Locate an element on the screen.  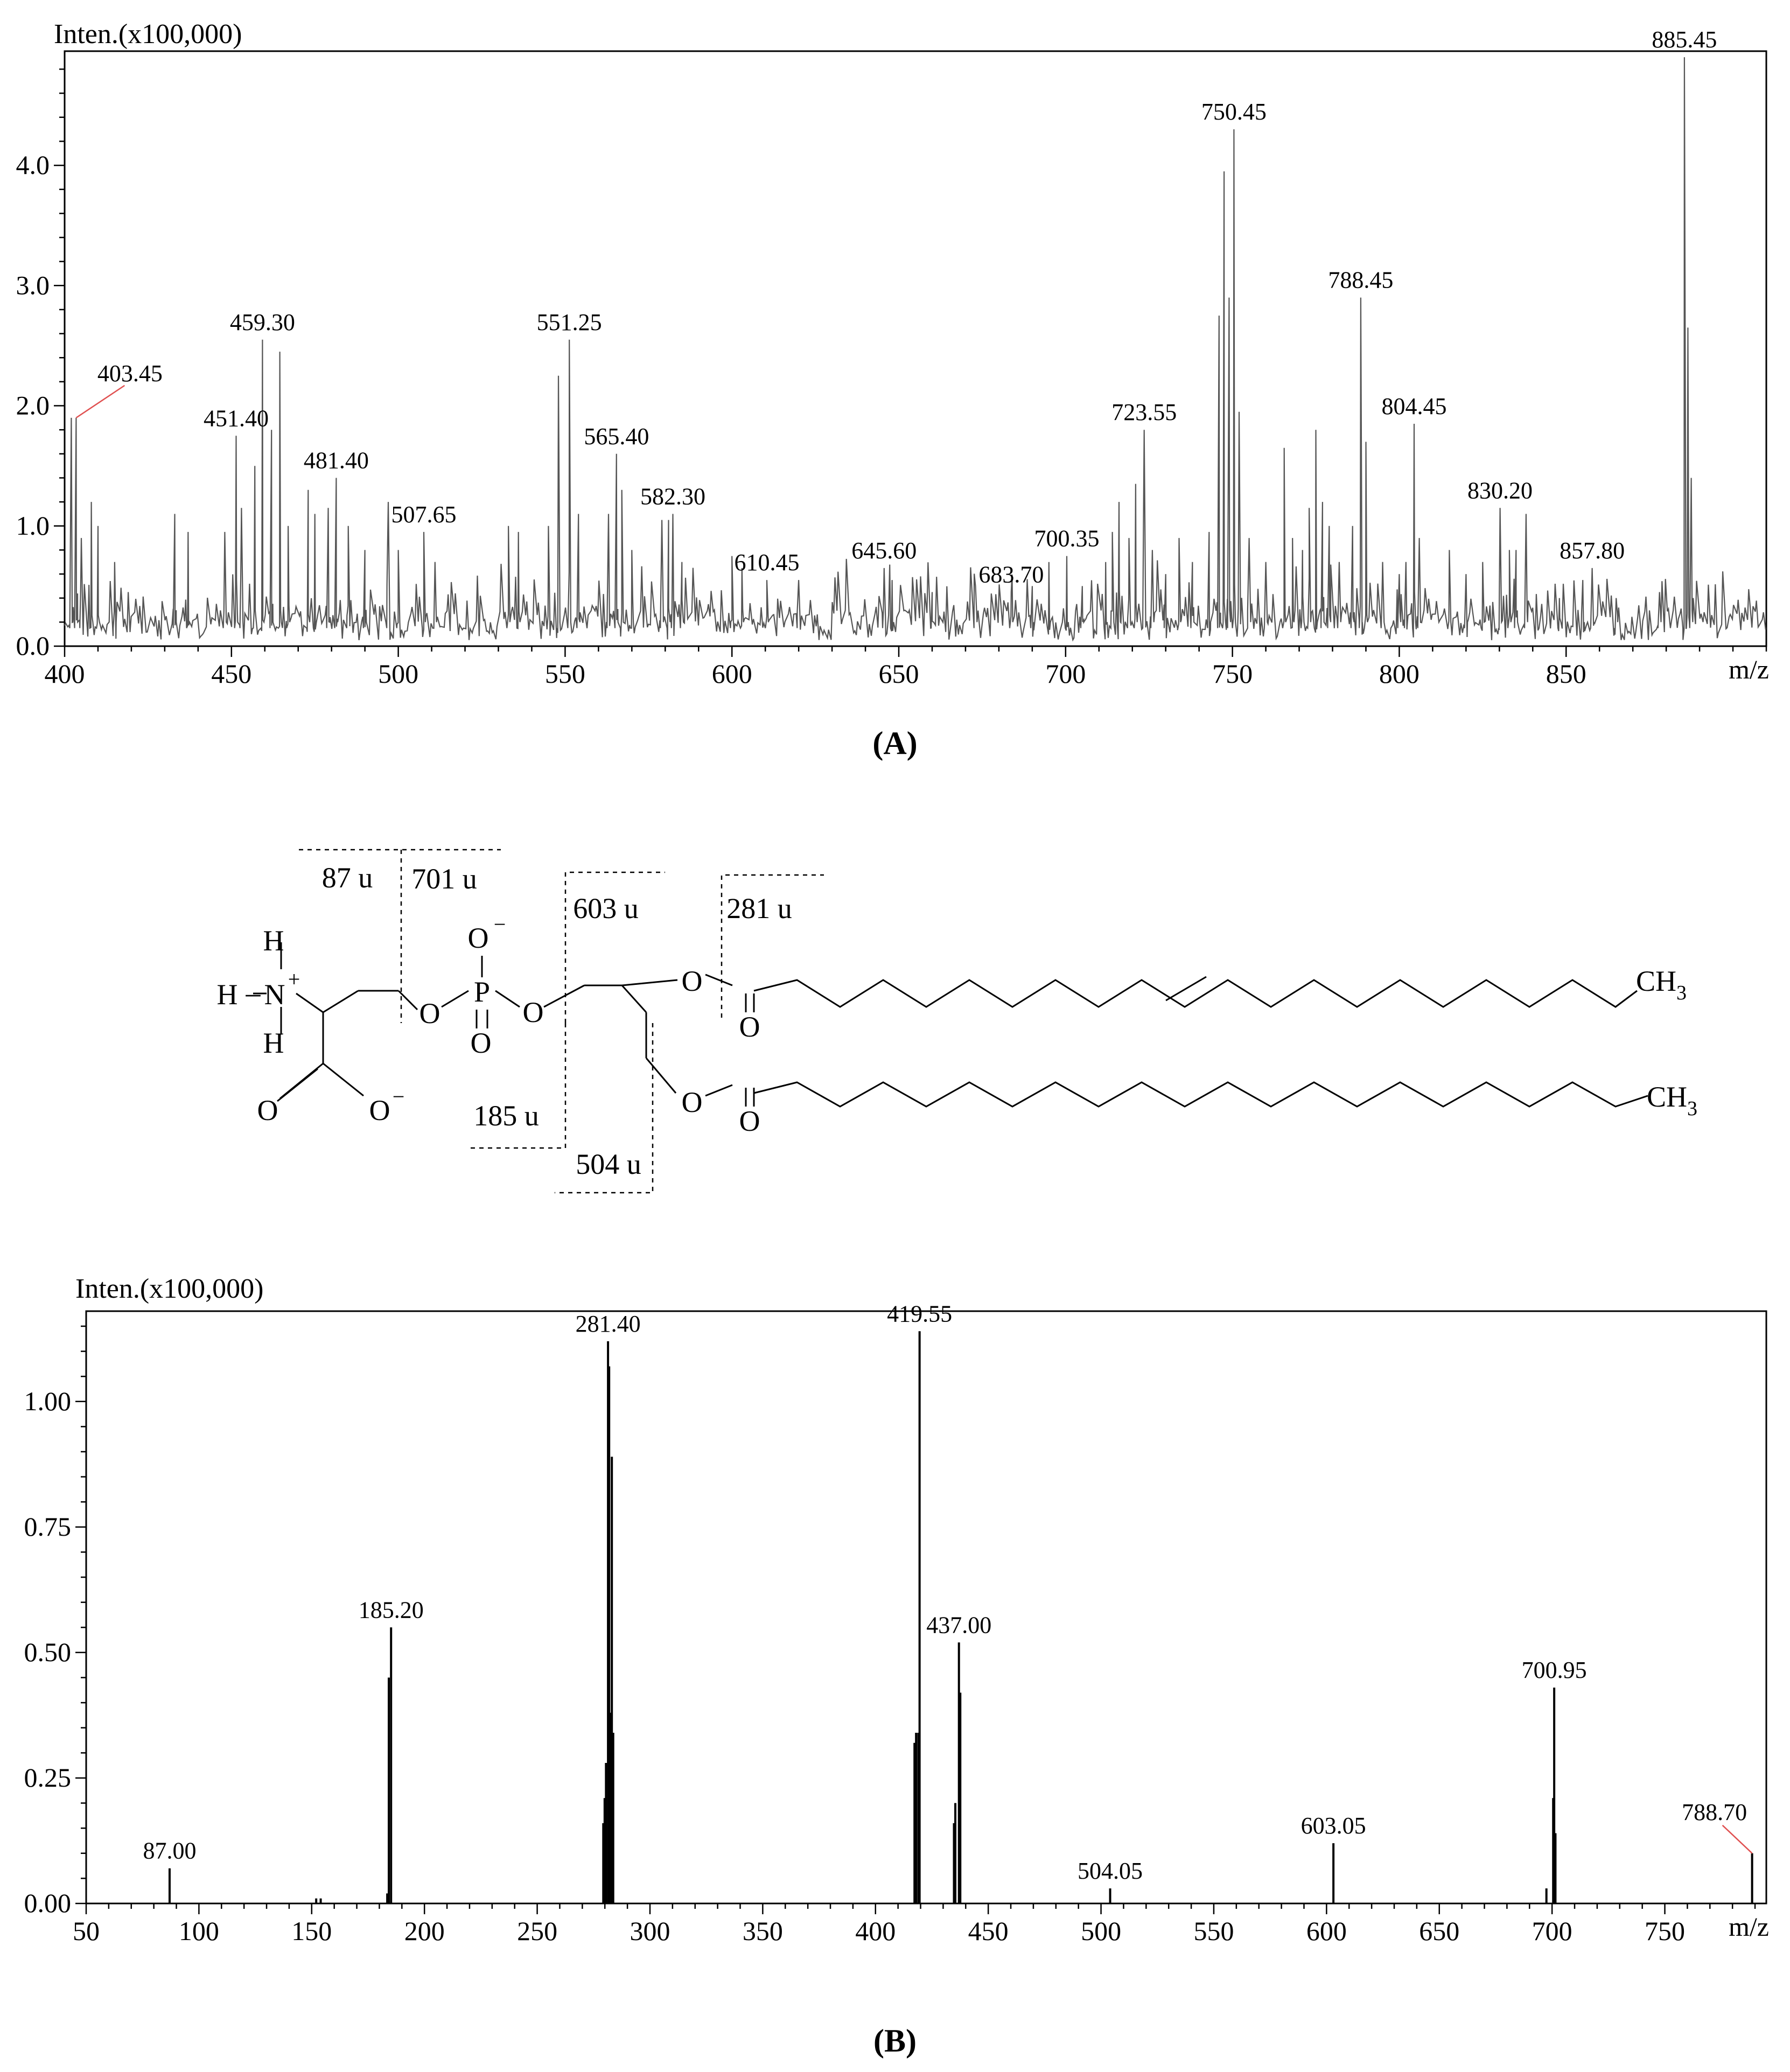
chart-a-peak-label: 551.25 is located at coordinates (569, 322).